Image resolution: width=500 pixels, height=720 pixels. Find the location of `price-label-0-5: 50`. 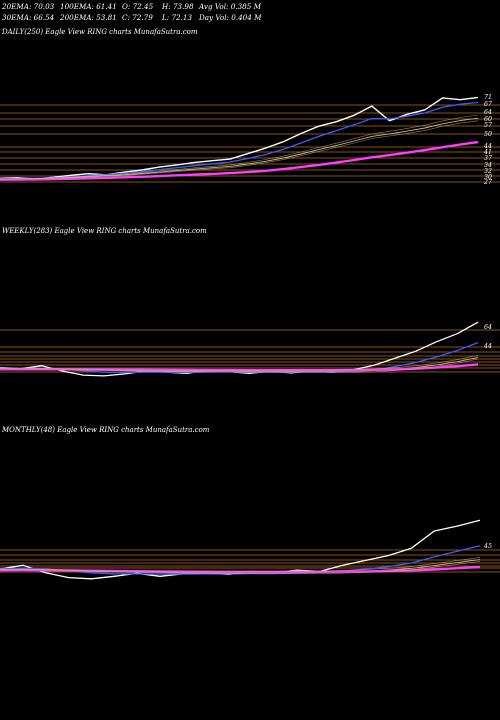

price-label-0-5: 50 is located at coordinates (488, 134).